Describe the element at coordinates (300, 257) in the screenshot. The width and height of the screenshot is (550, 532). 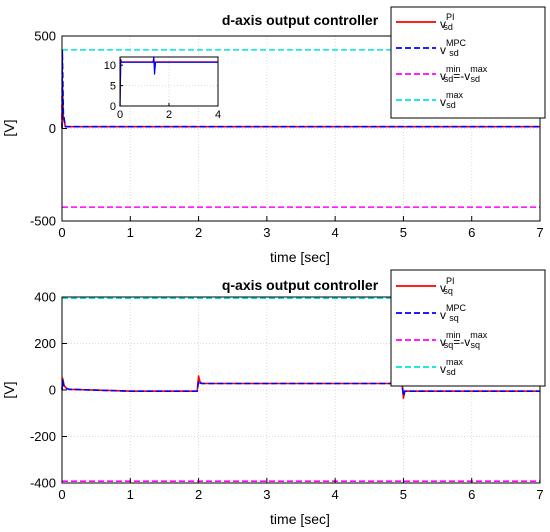
I see `top-chart-xlabel: time [sec]` at that location.